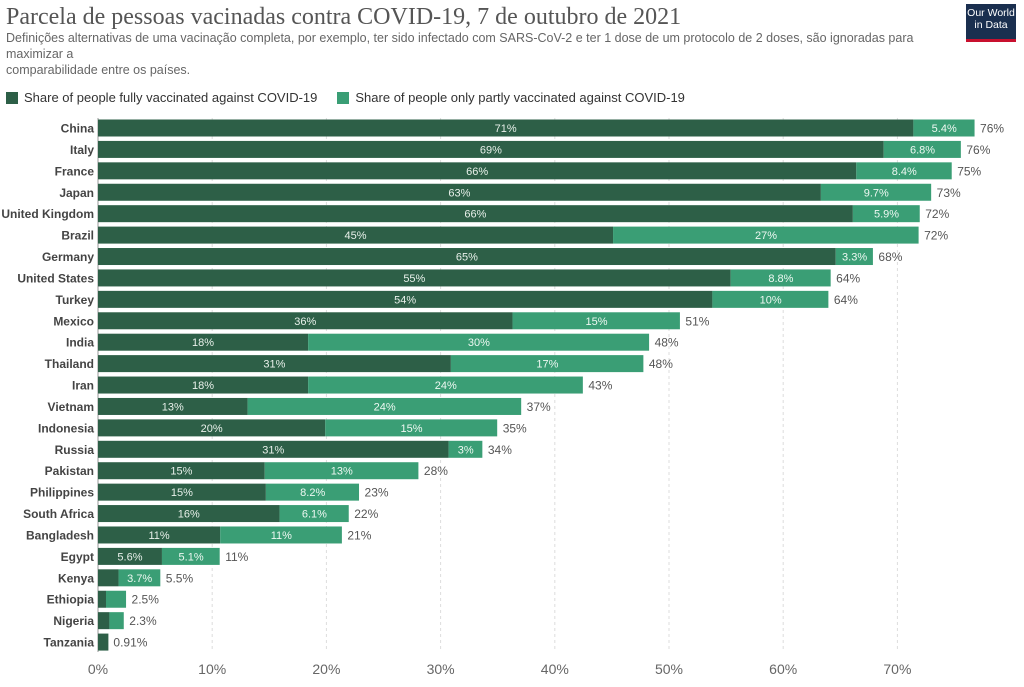 This screenshot has width=1024, height=687. I want to click on total-label: 21%, so click(359, 535).